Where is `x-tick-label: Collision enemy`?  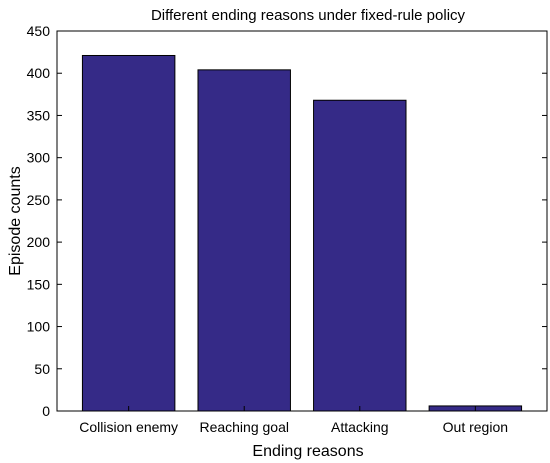
x-tick-label: Collision enemy is located at coordinates (128, 427).